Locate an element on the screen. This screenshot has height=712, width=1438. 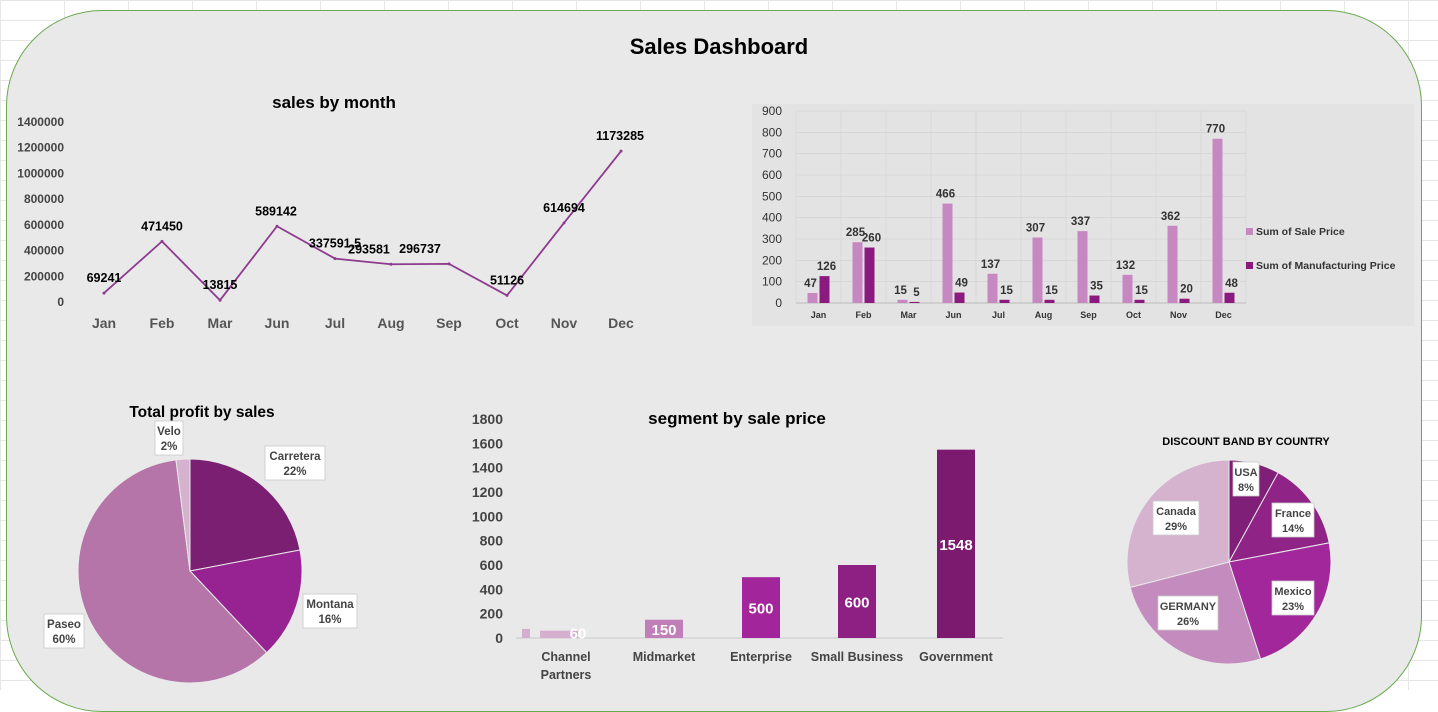
x-tick-label: Enterprise is located at coordinates (761, 657).